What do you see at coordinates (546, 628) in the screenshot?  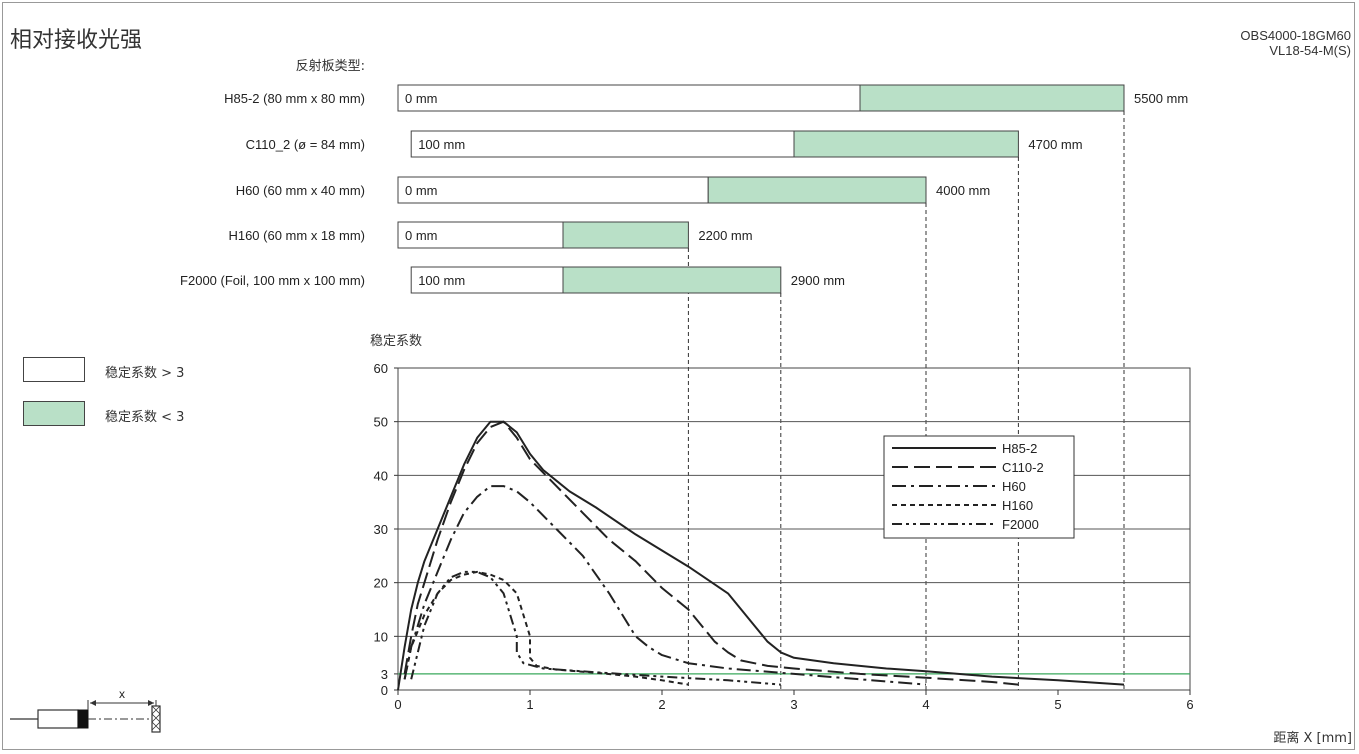 I see `series-line-h160` at bounding box center [546, 628].